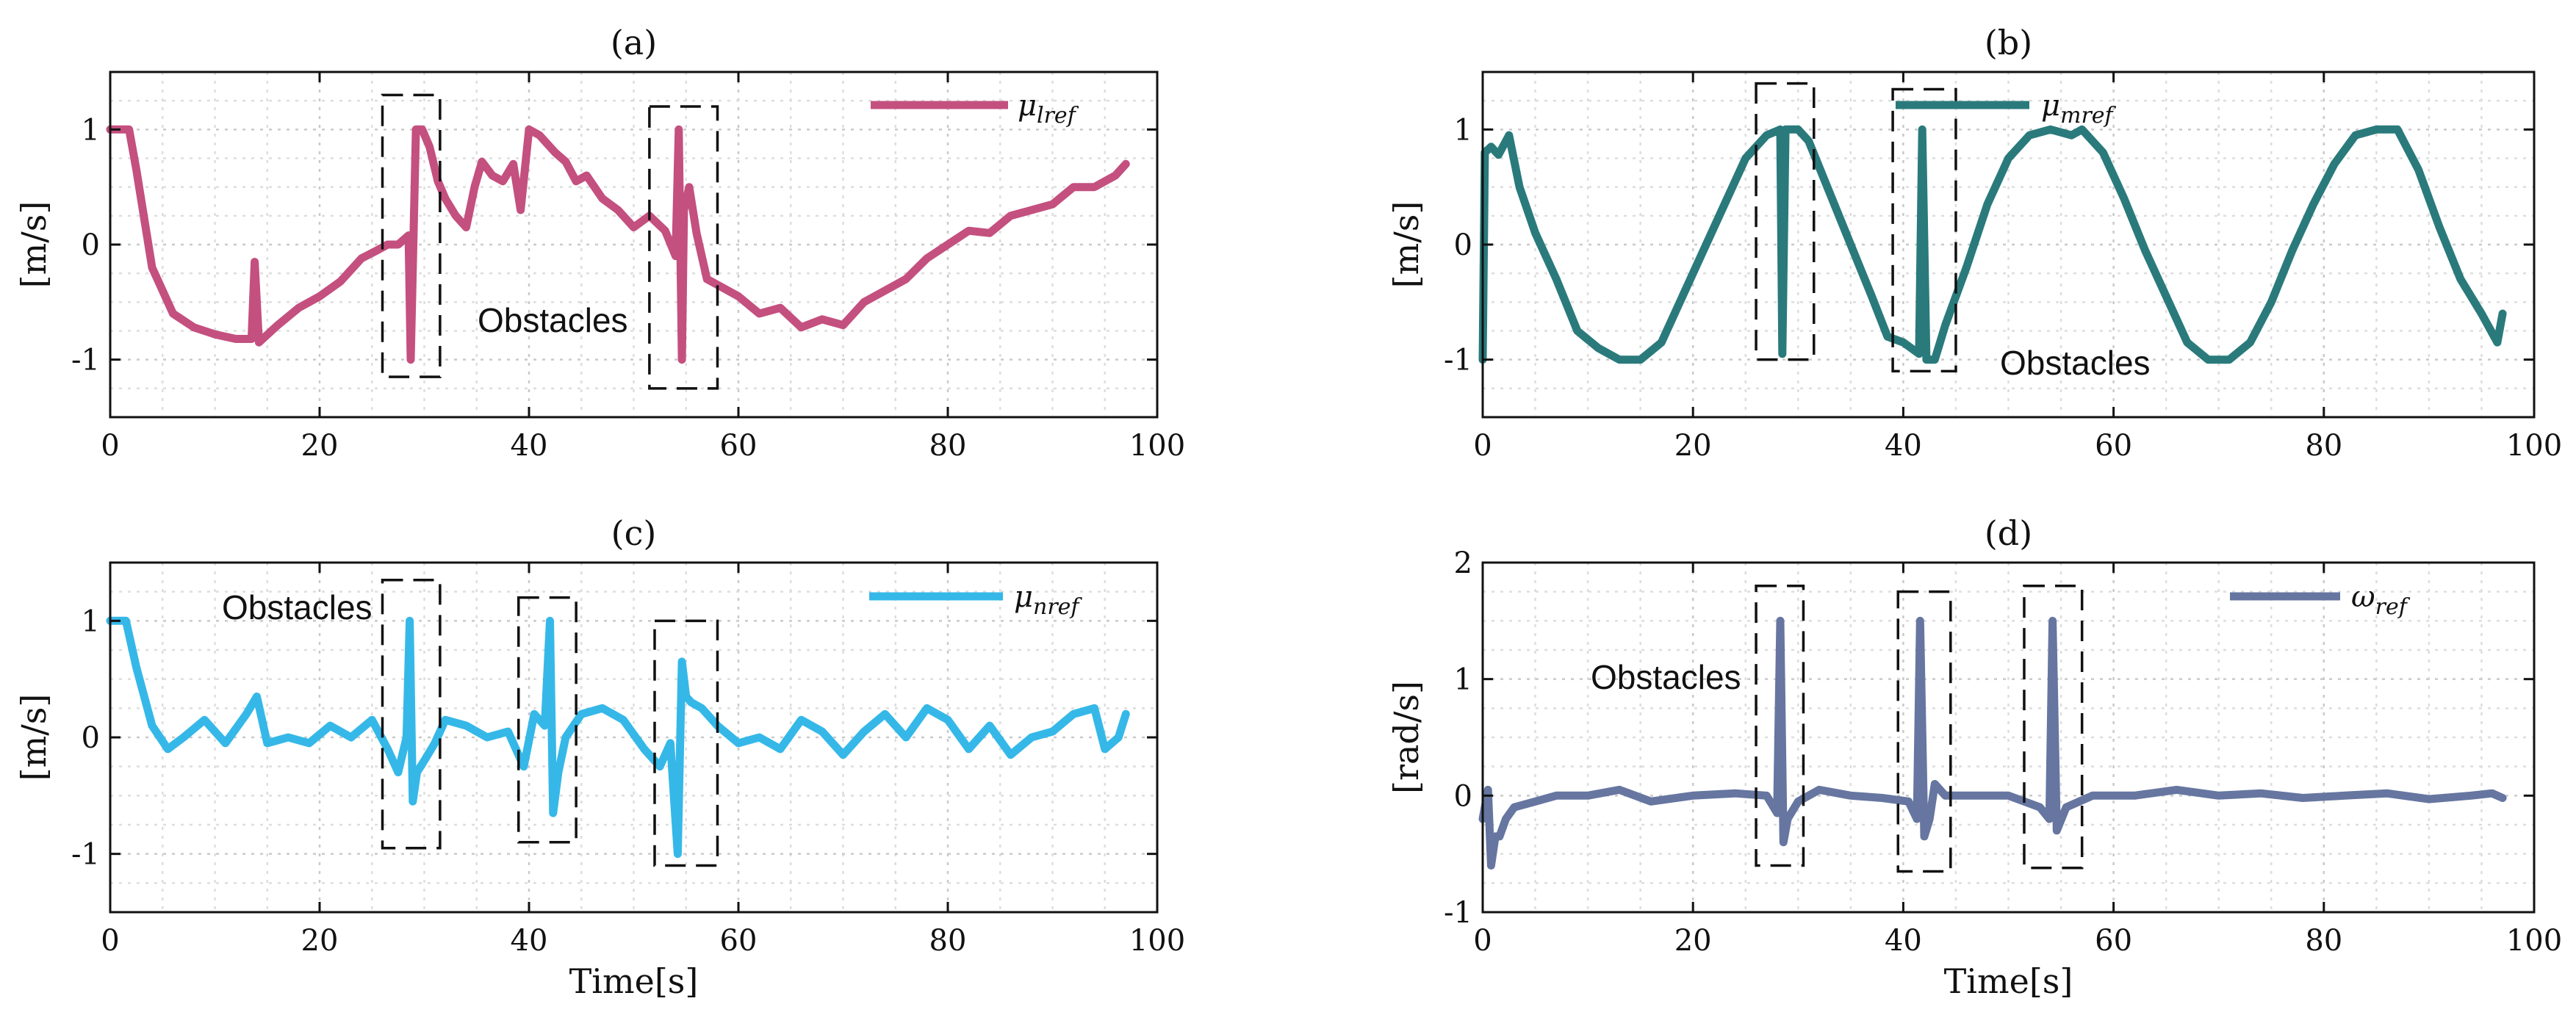  I want to click on axes-frame, so click(2008, 737).